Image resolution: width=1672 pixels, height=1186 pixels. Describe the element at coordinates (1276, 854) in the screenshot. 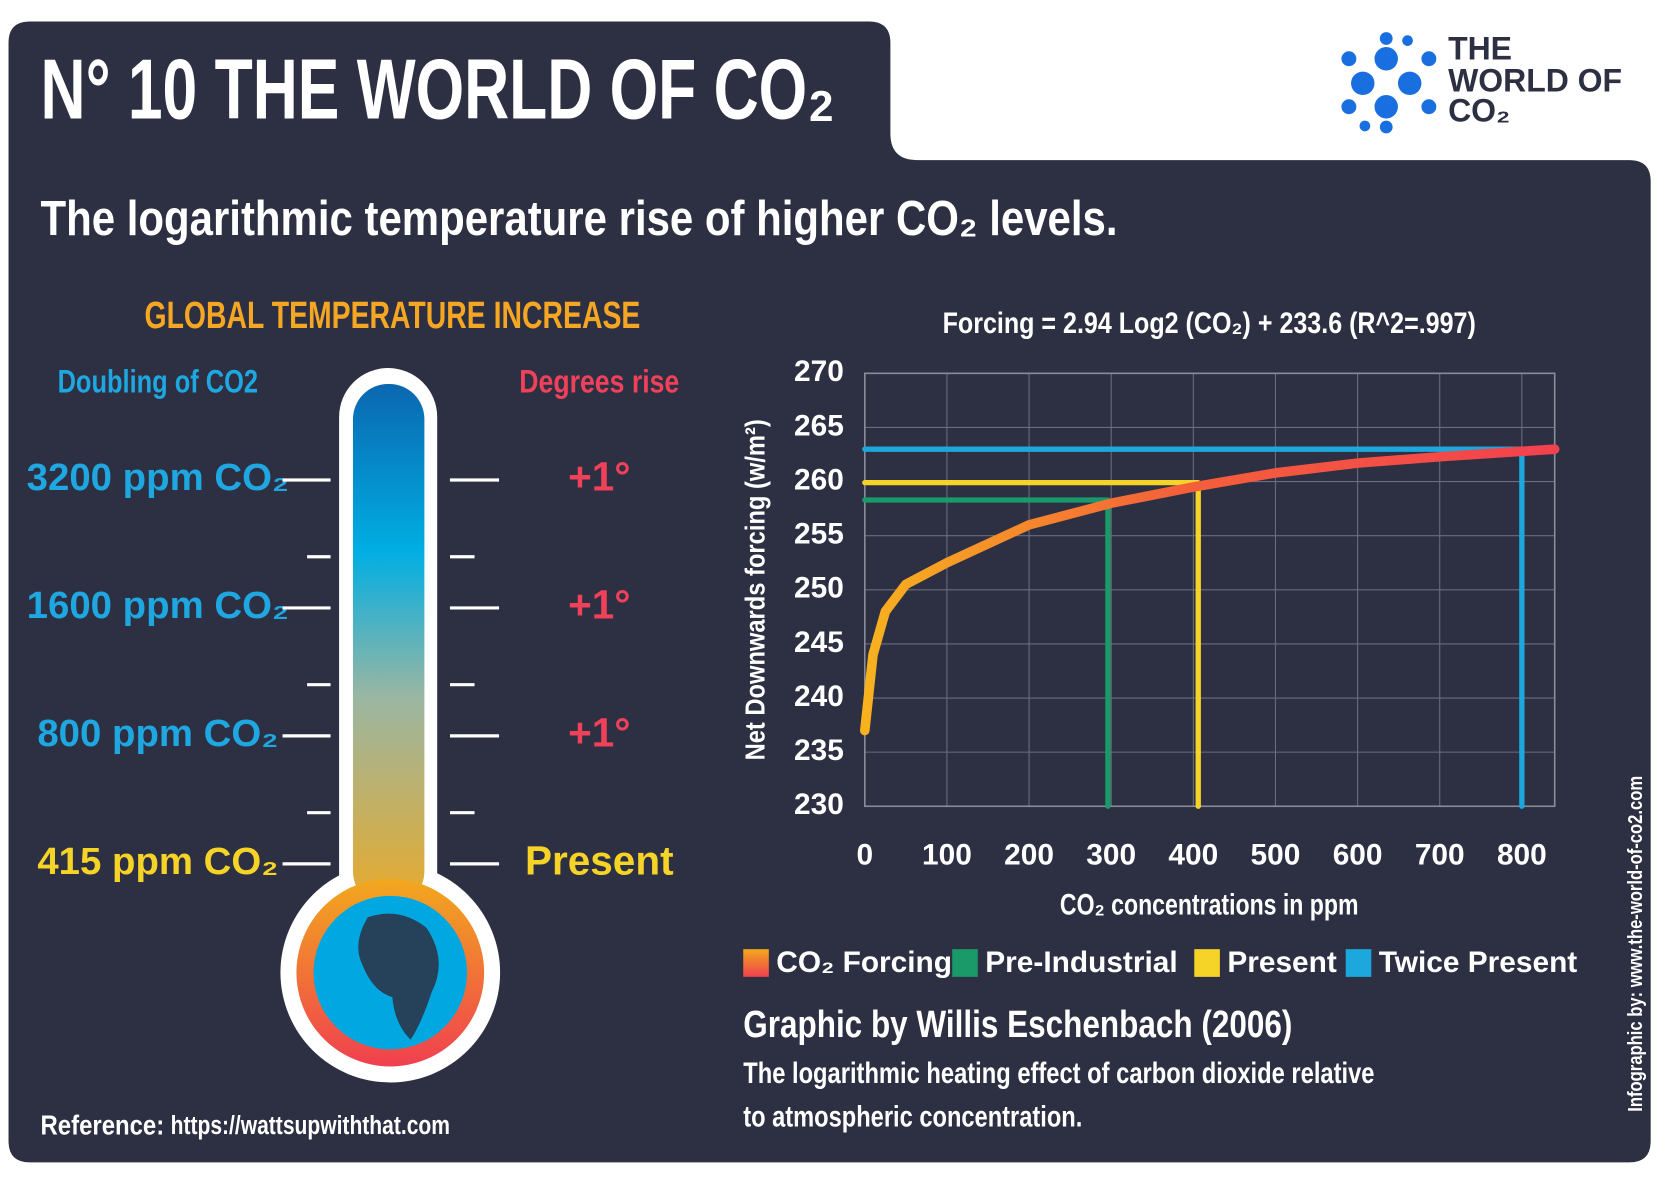

I see `x-tick-label: 500` at that location.